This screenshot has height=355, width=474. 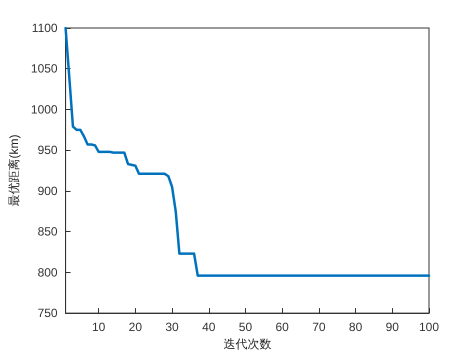 I want to click on x-tick-label: 50, so click(x=245, y=327).